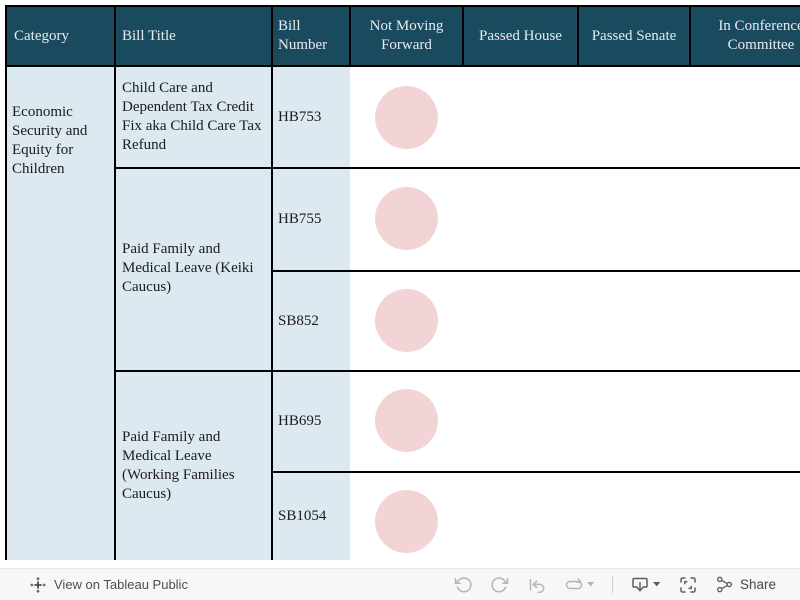 The height and width of the screenshot is (600, 800). Describe the element at coordinates (300, 116) in the screenshot. I see `bill-number-label: HB753` at that location.